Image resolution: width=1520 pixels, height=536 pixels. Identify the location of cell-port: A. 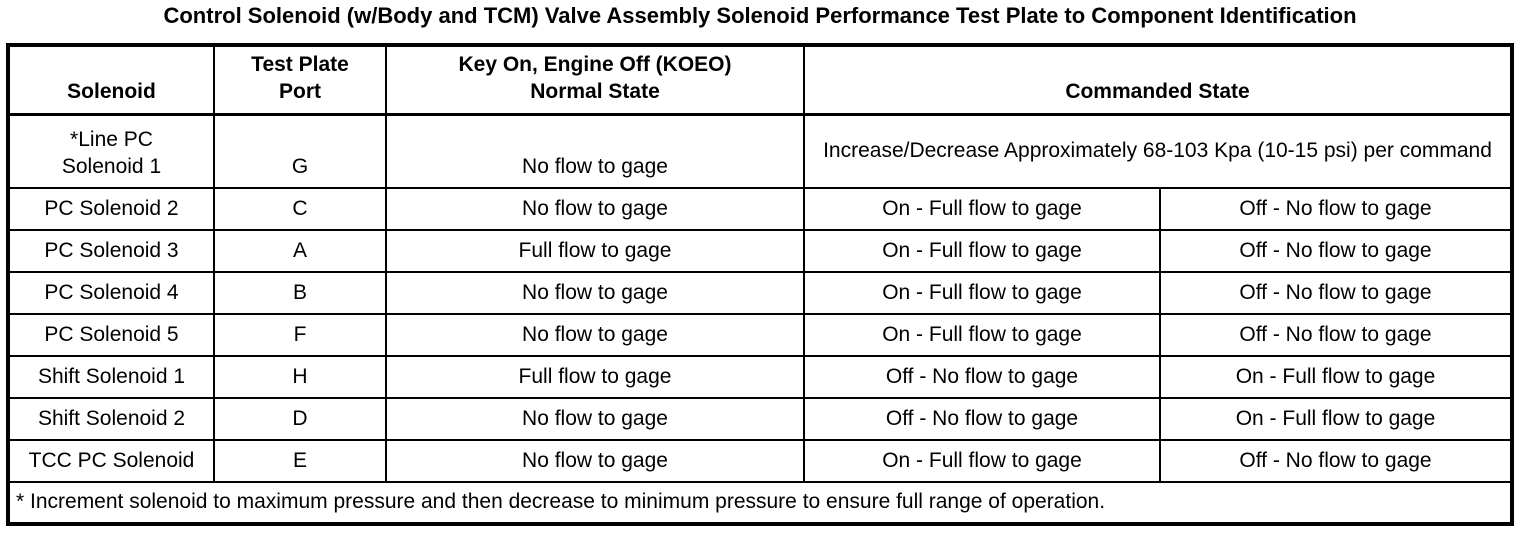
(300, 251).